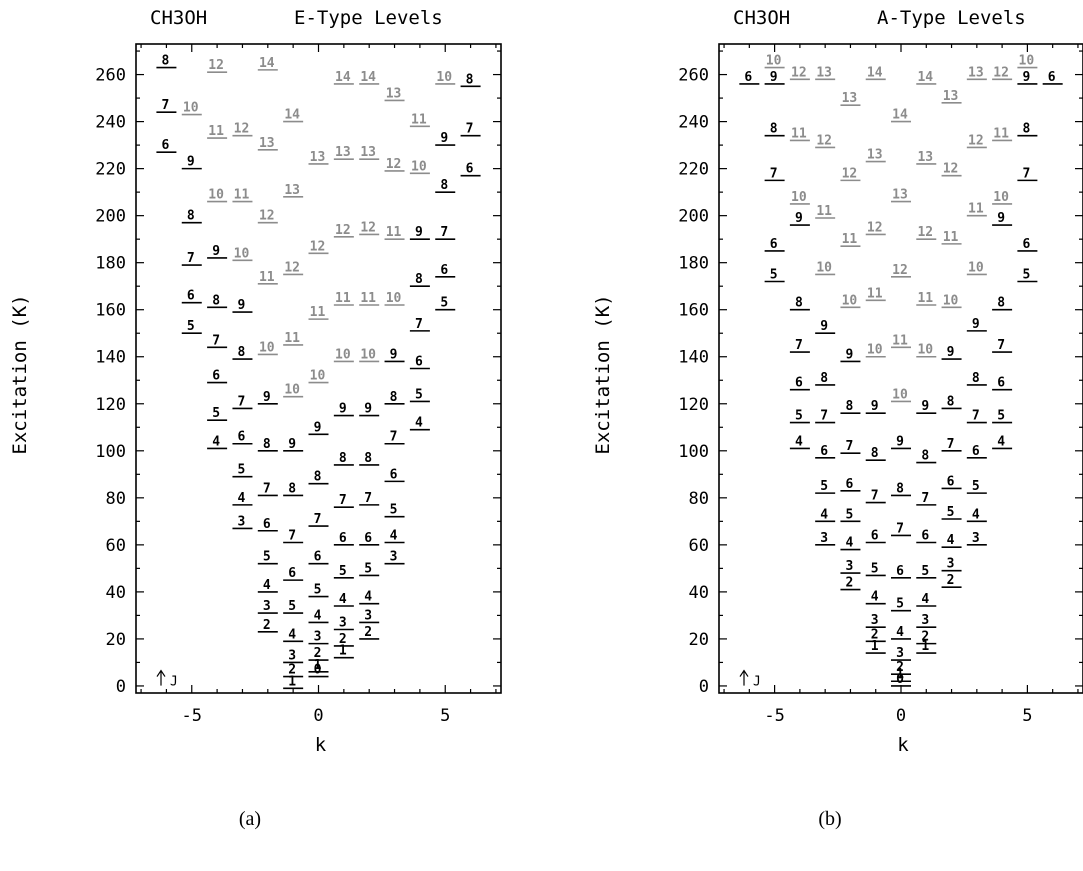 The image size is (1083, 871). Describe the element at coordinates (178, 18) in the screenshot. I see `chart-title-molecule: CH3OH` at that location.